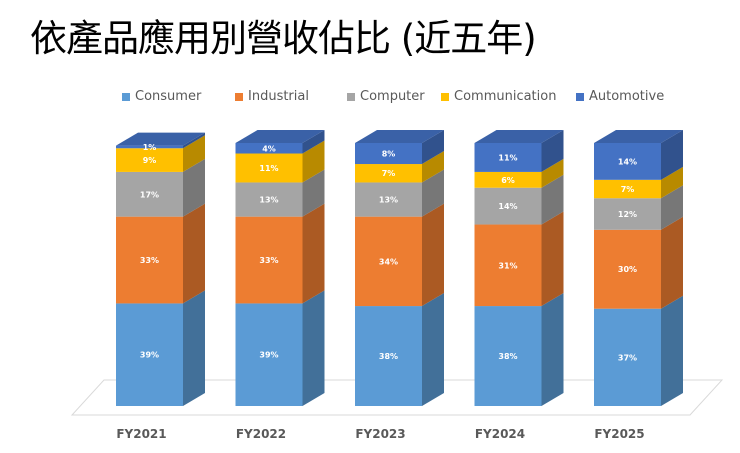 This screenshot has width=740, height=453. What do you see at coordinates (194, 253) in the screenshot?
I see `bar-side-FY2021-industrial` at bounding box center [194, 253].